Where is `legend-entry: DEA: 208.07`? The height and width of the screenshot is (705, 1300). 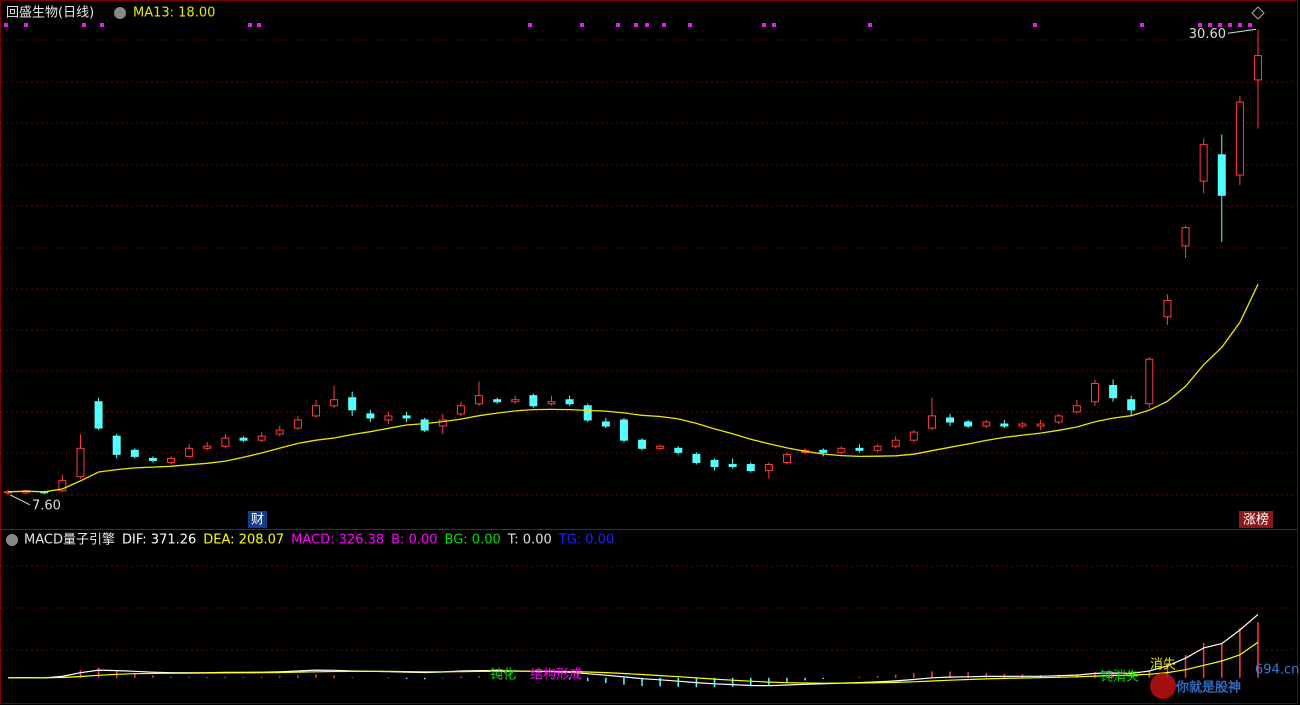
legend-entry: DEA: 208.07 is located at coordinates (243, 540).